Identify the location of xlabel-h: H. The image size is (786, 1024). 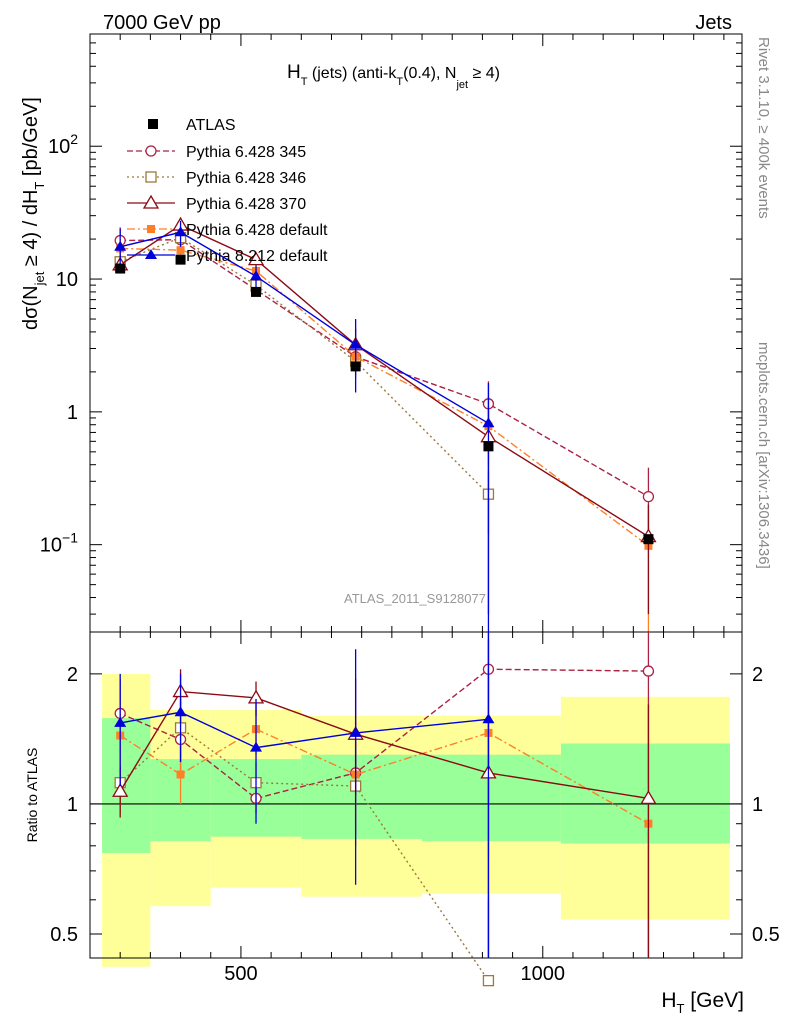
(668, 1000).